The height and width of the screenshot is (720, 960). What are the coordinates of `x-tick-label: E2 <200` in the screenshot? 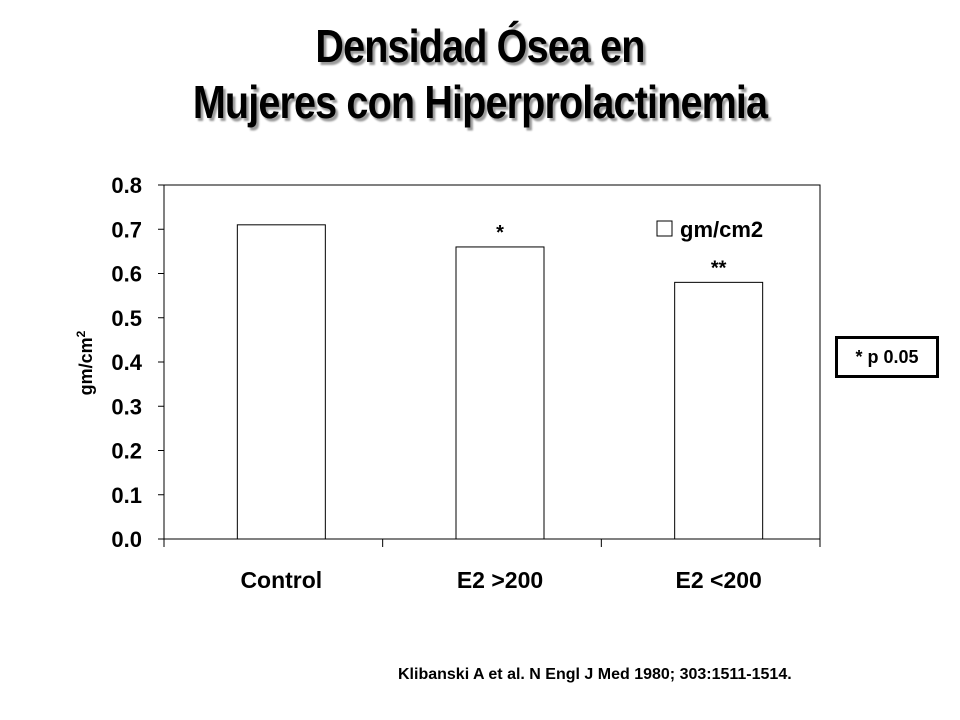 It's located at (718, 580).